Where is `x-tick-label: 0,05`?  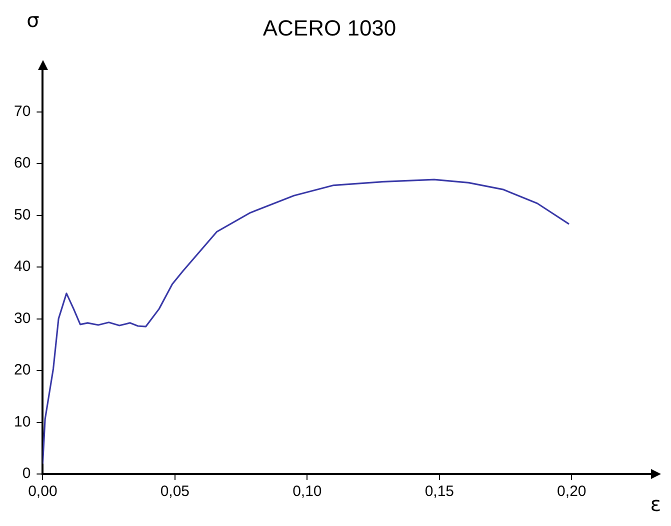 x-tick-label: 0,05 is located at coordinates (175, 491).